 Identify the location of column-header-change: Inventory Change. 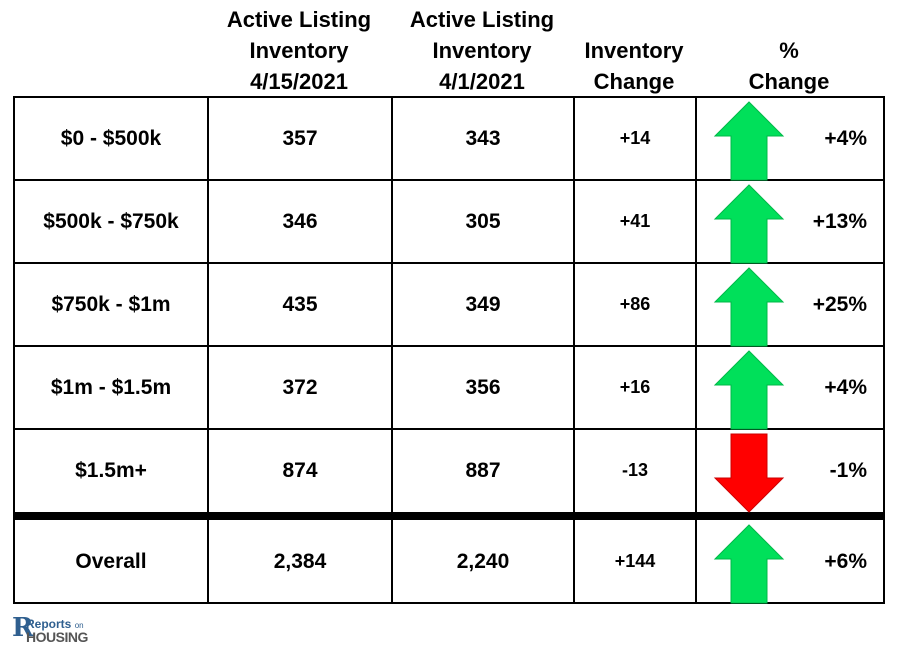
(634, 66).